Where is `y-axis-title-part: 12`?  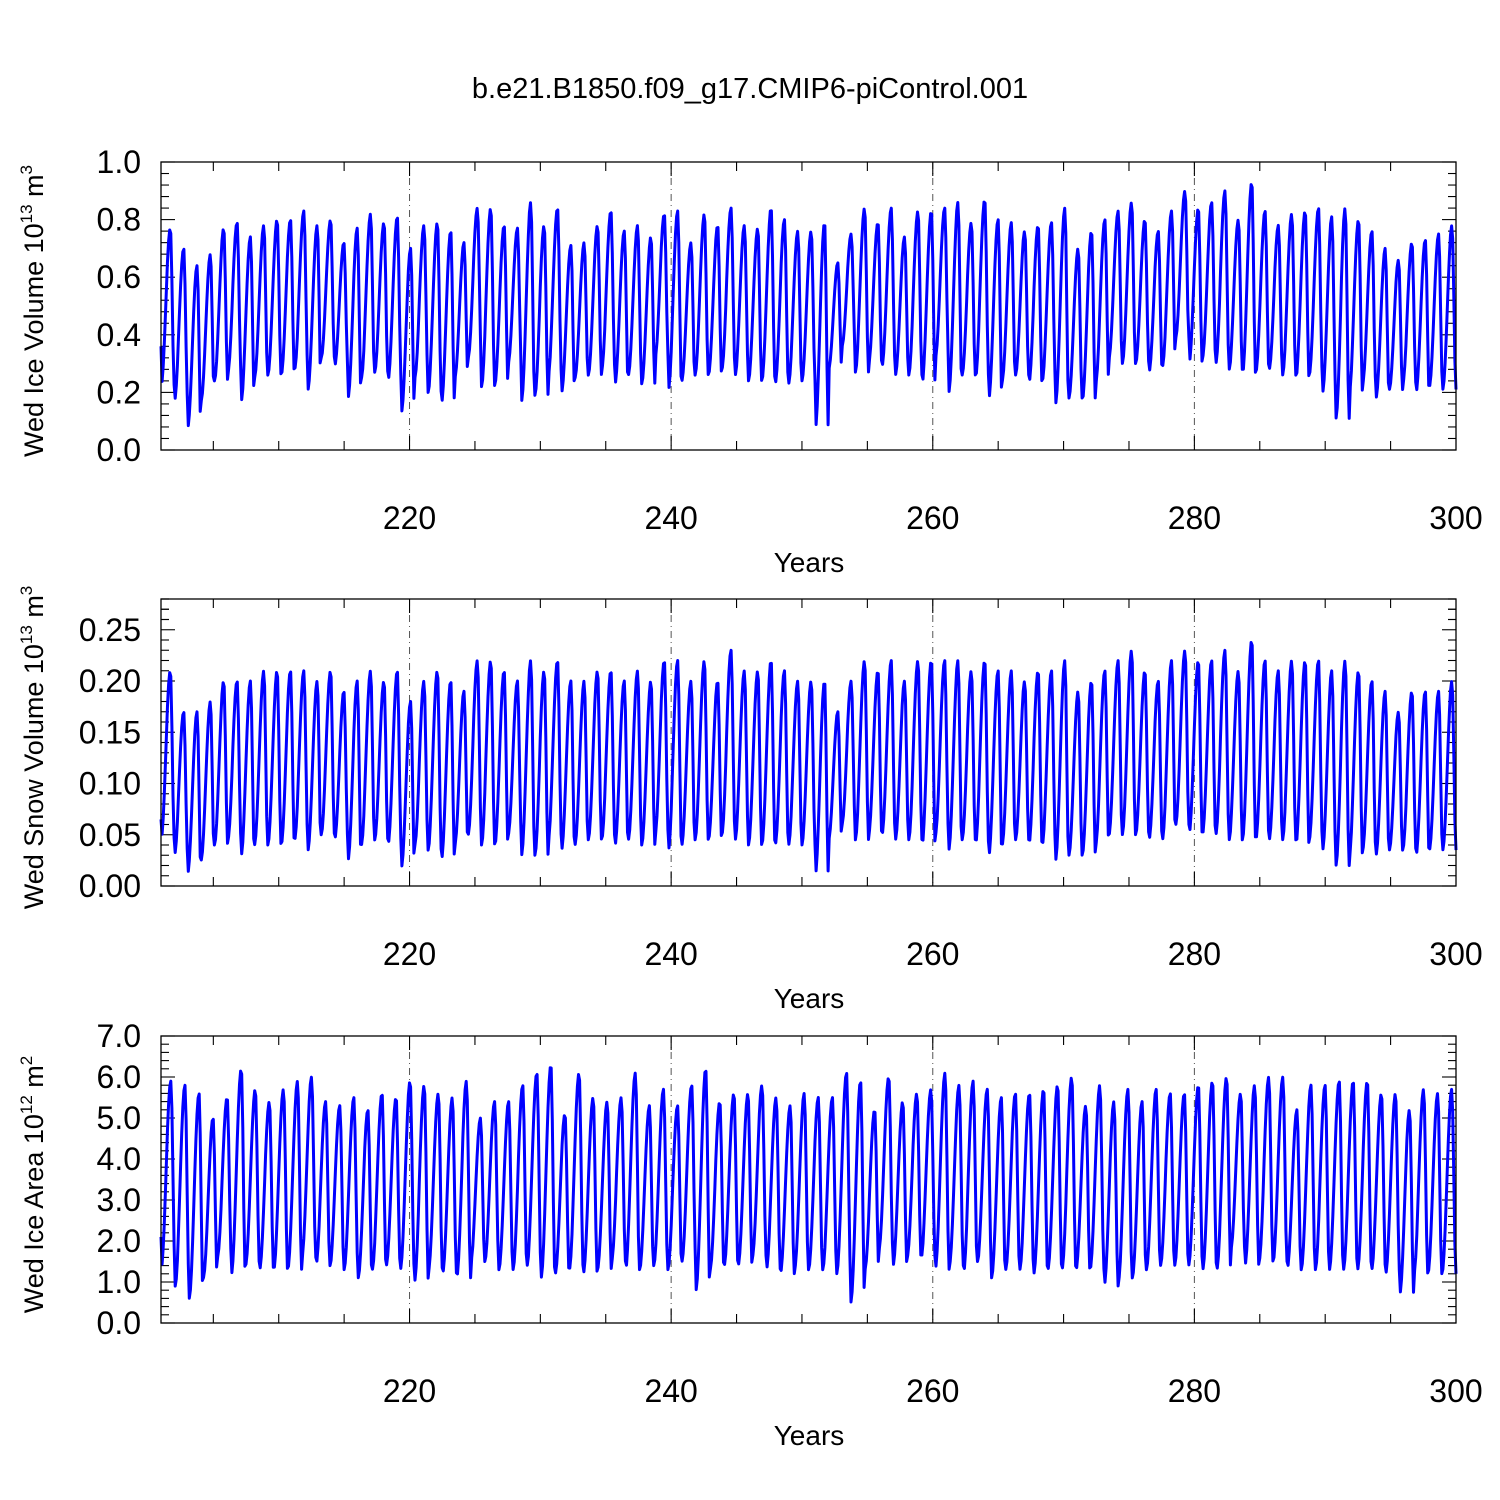 y-axis-title-part: 12 is located at coordinates (26, 1104).